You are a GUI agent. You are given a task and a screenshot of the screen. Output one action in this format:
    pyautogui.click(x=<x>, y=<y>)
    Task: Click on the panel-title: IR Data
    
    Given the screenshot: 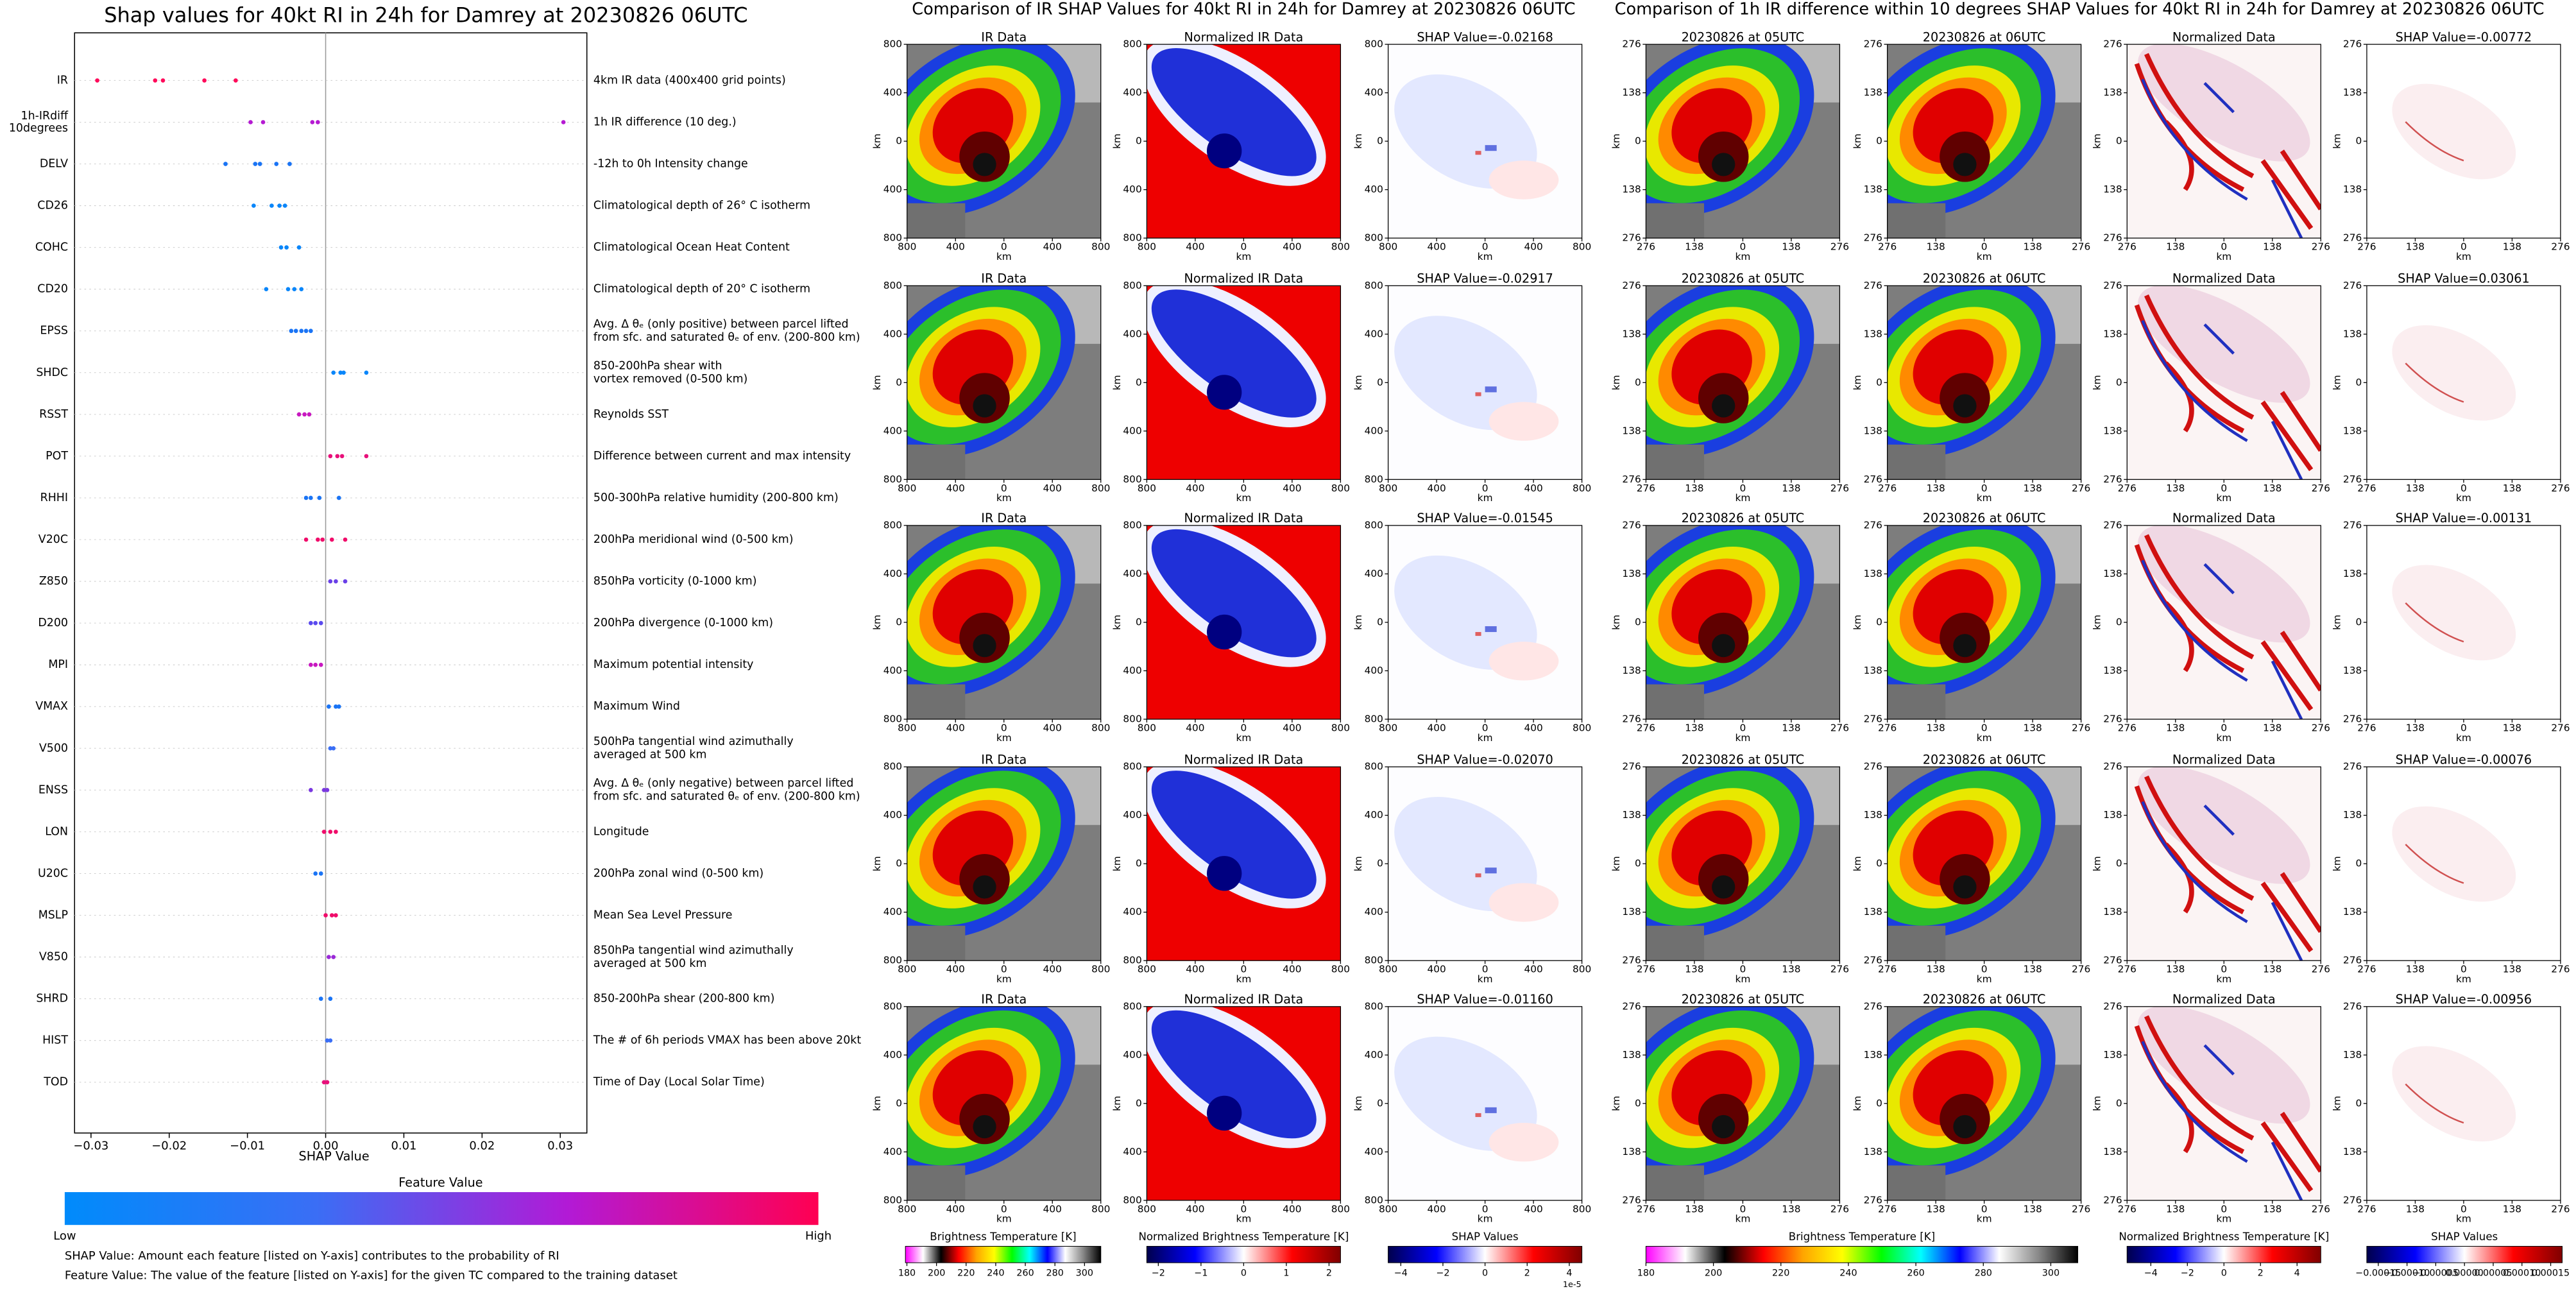 What is the action you would take?
    pyautogui.click(x=1004, y=37)
    